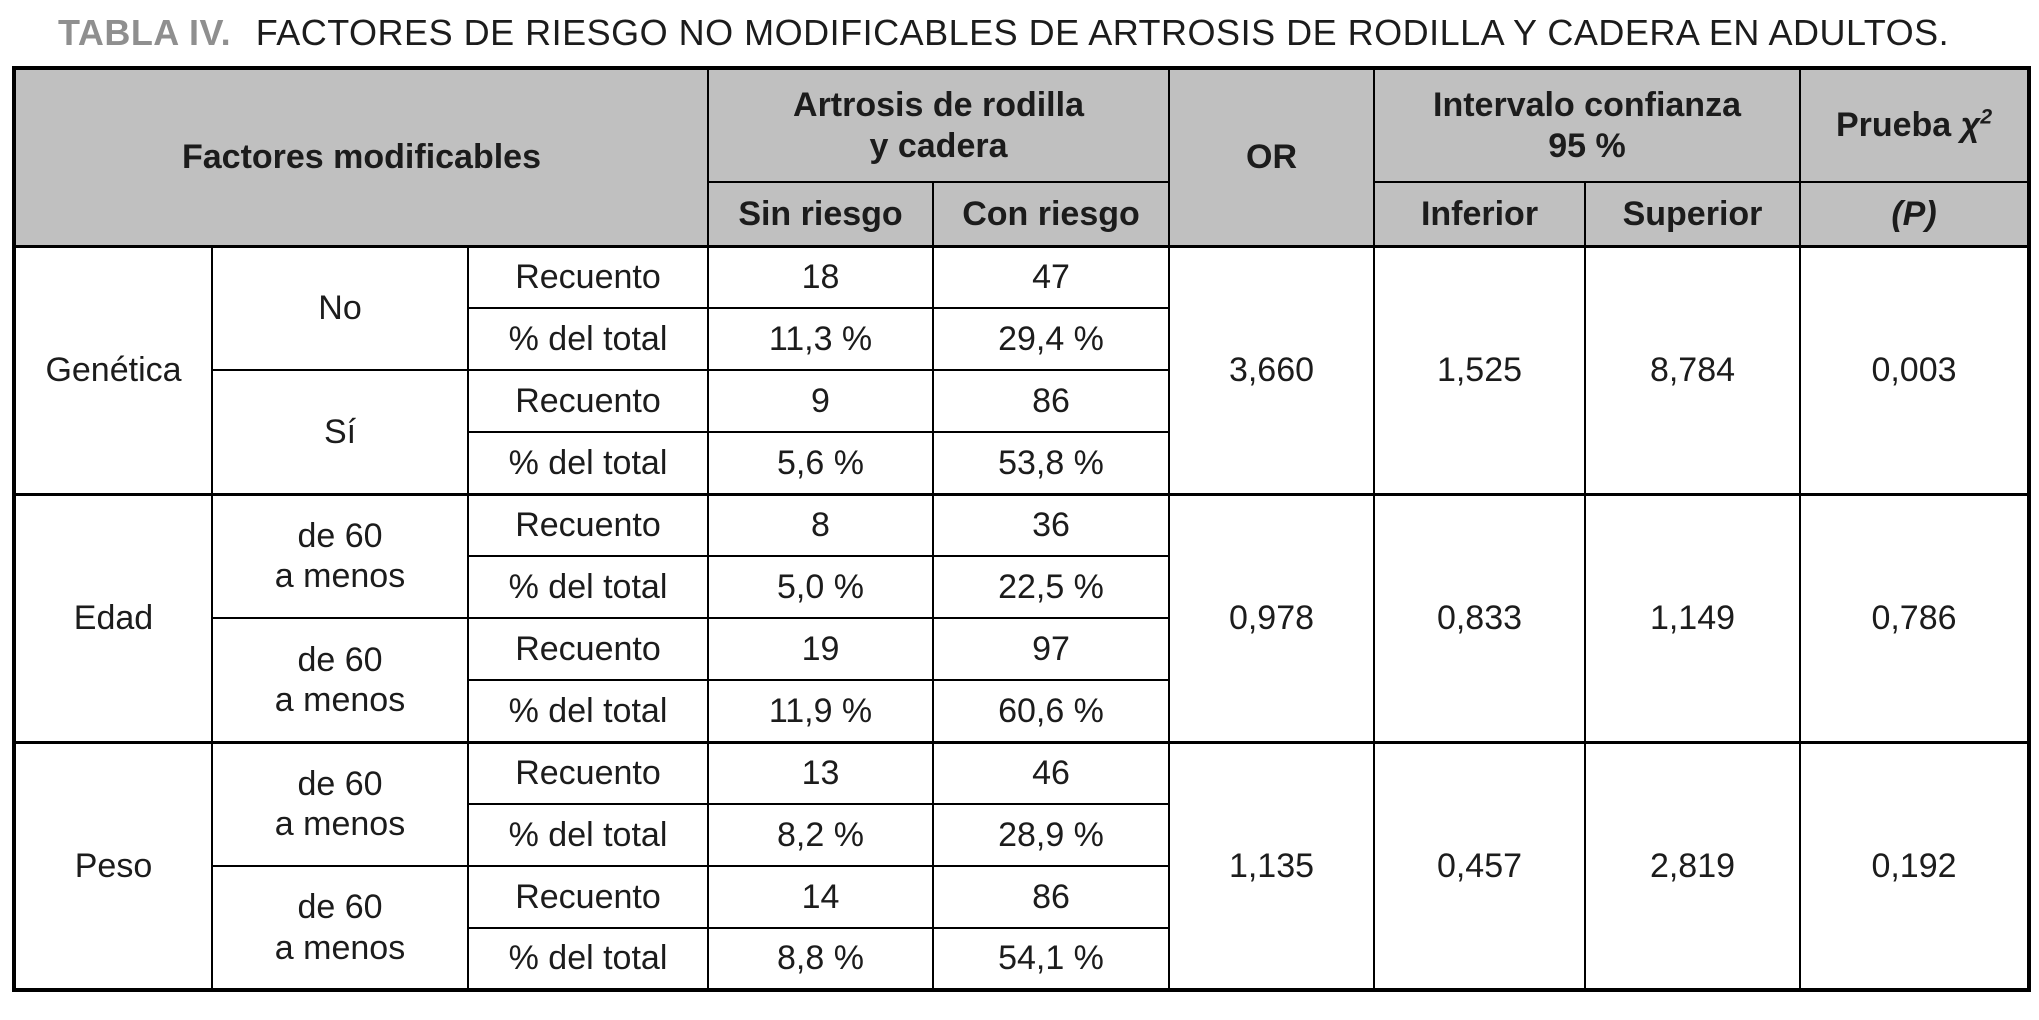 This screenshot has width=2039, height=1020. Describe the element at coordinates (820, 835) in the screenshot. I see `sin-riesgo-cell: 8,2 %` at that location.